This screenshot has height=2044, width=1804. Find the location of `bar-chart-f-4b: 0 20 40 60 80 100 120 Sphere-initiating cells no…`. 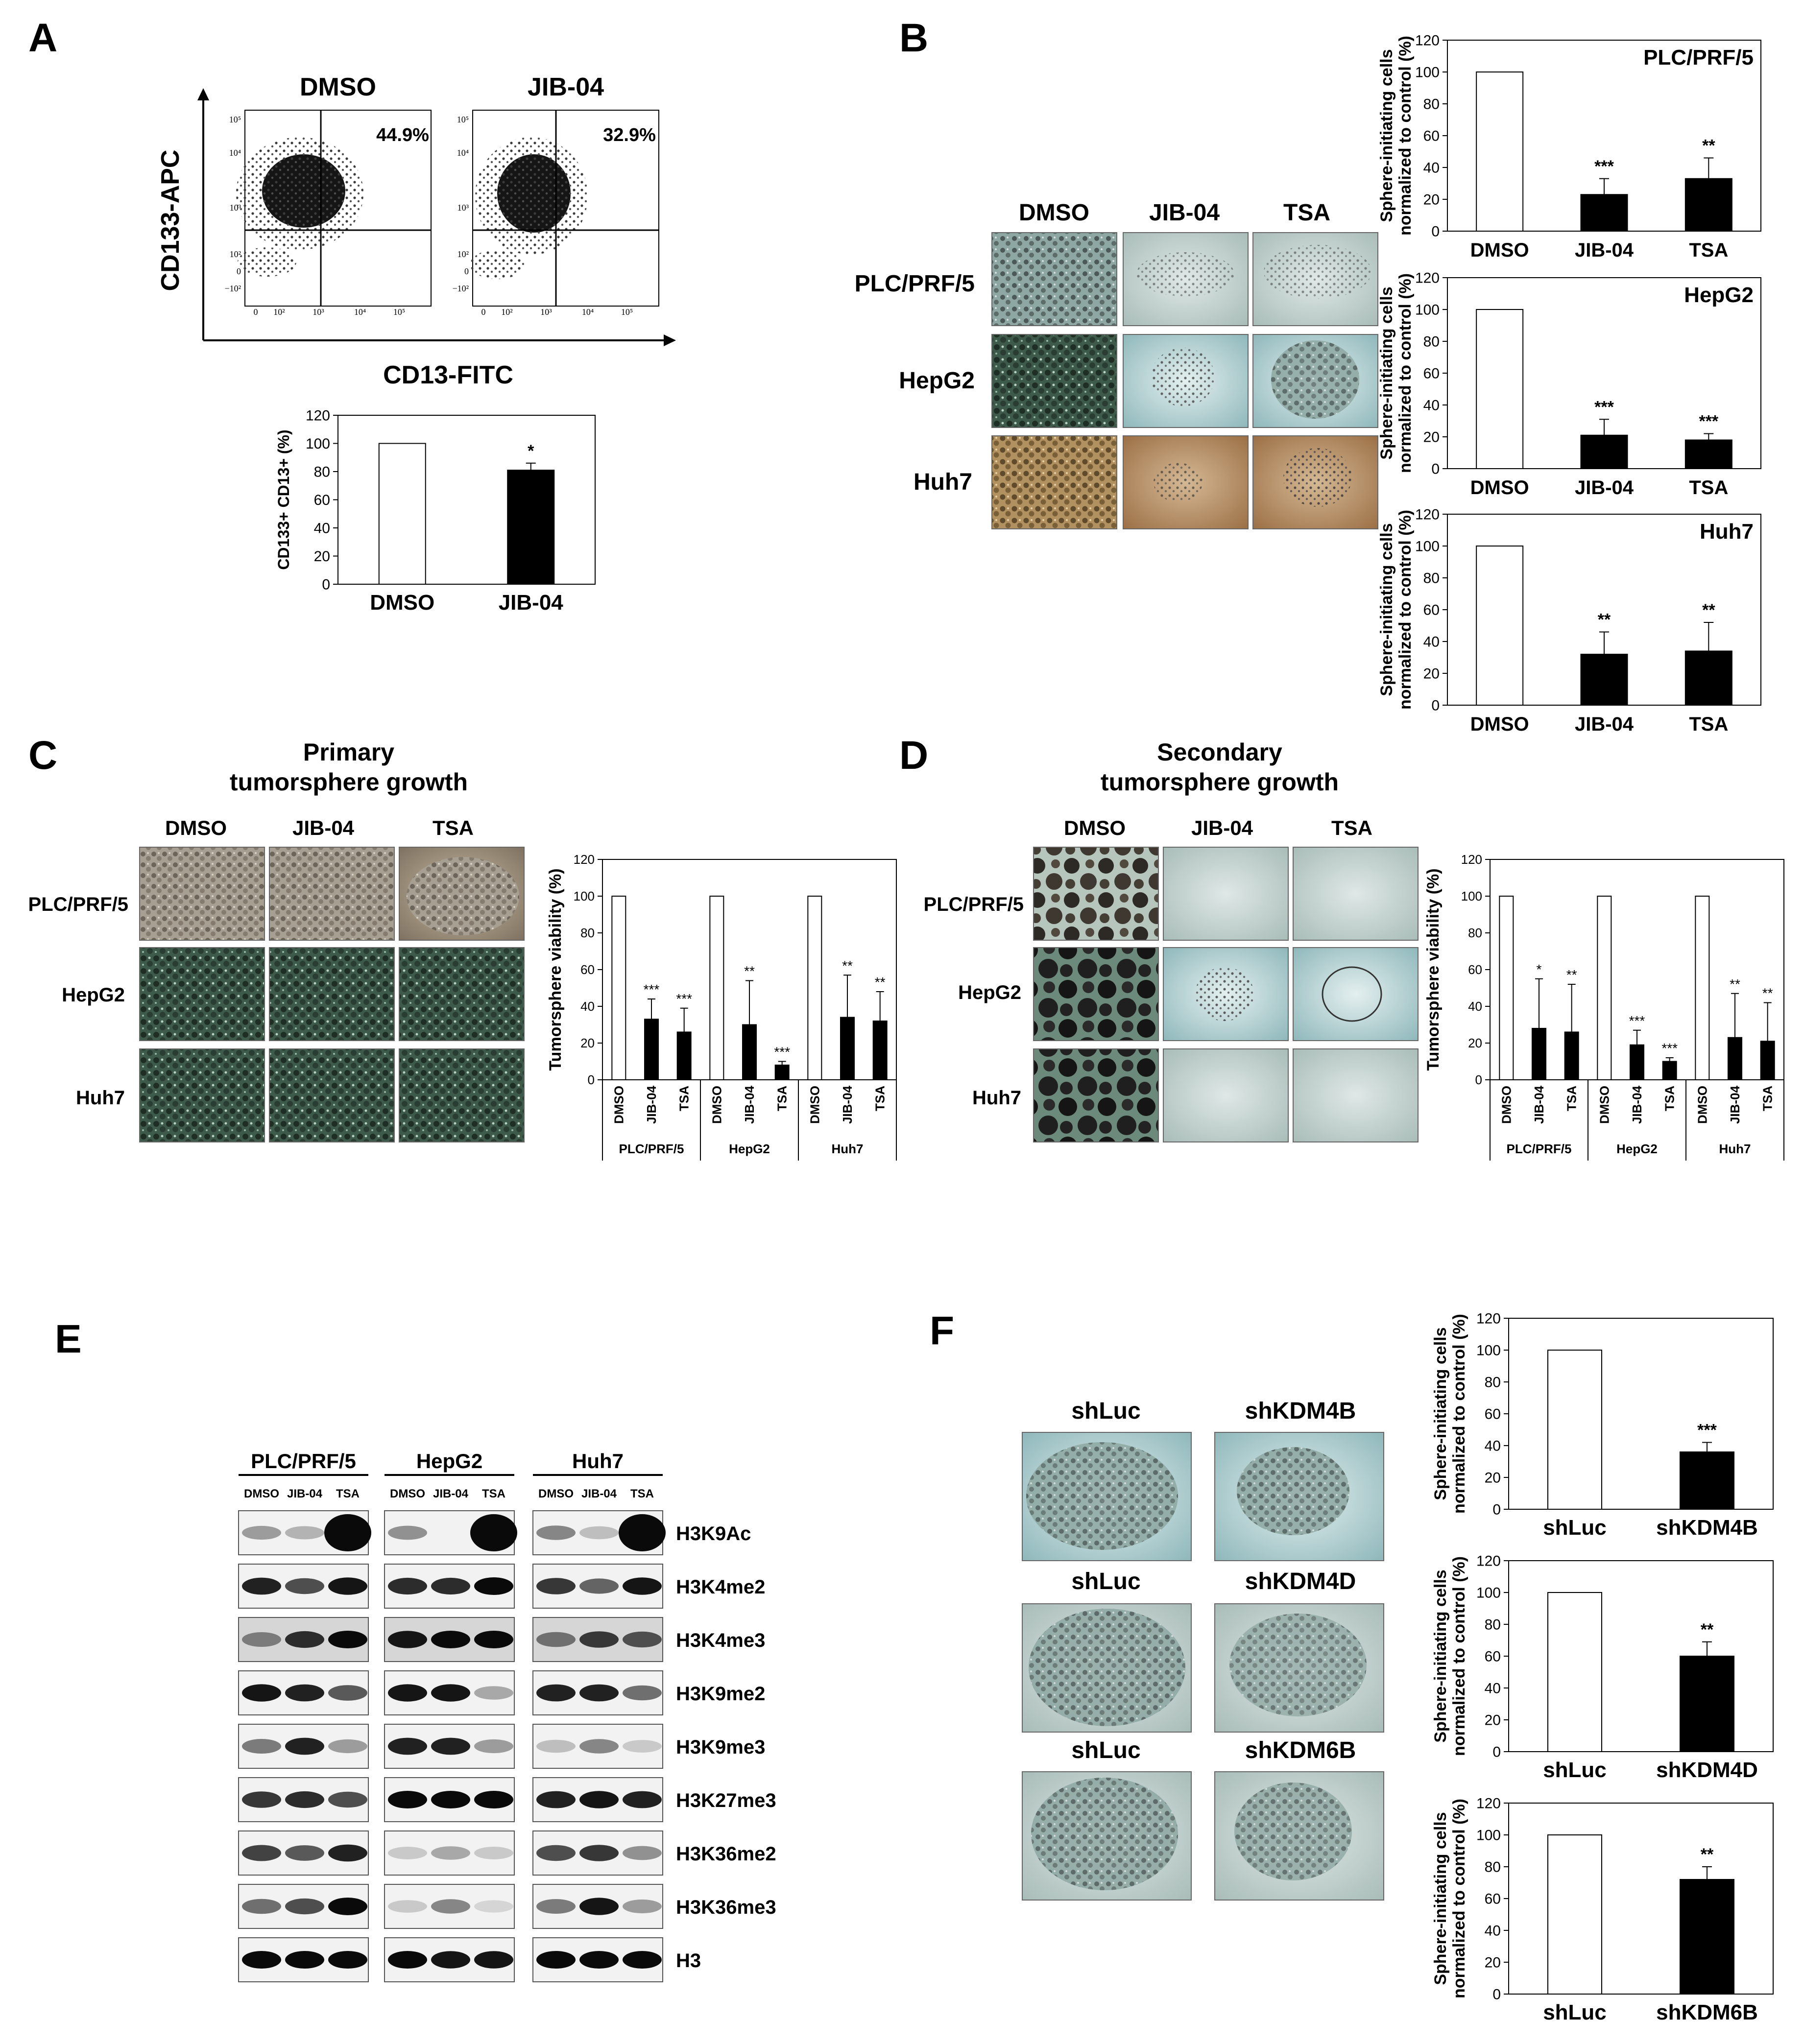

bar-chart-f-4b: 0 20 40 60 80 100 120 Sphere-initiating cells no… is located at coordinates (1602, 1426).